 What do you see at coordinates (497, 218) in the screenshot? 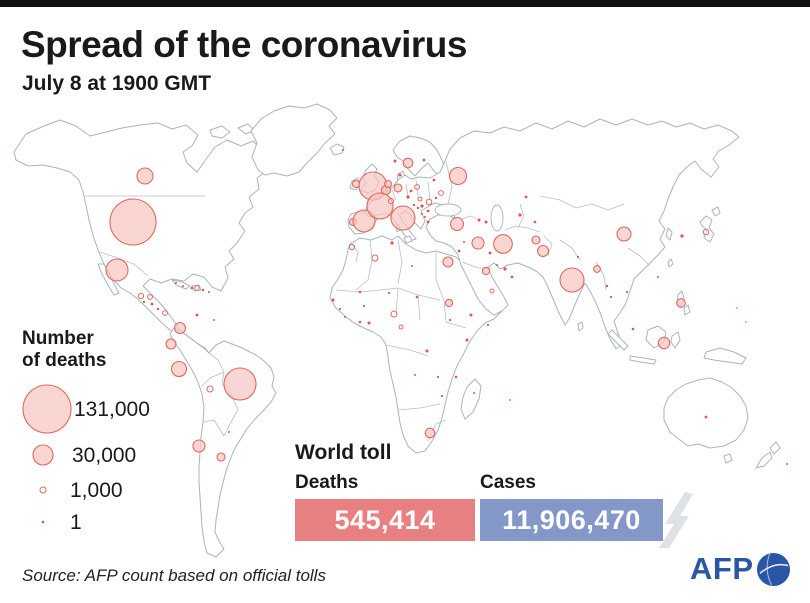
I see `caspian-sea` at bounding box center [497, 218].